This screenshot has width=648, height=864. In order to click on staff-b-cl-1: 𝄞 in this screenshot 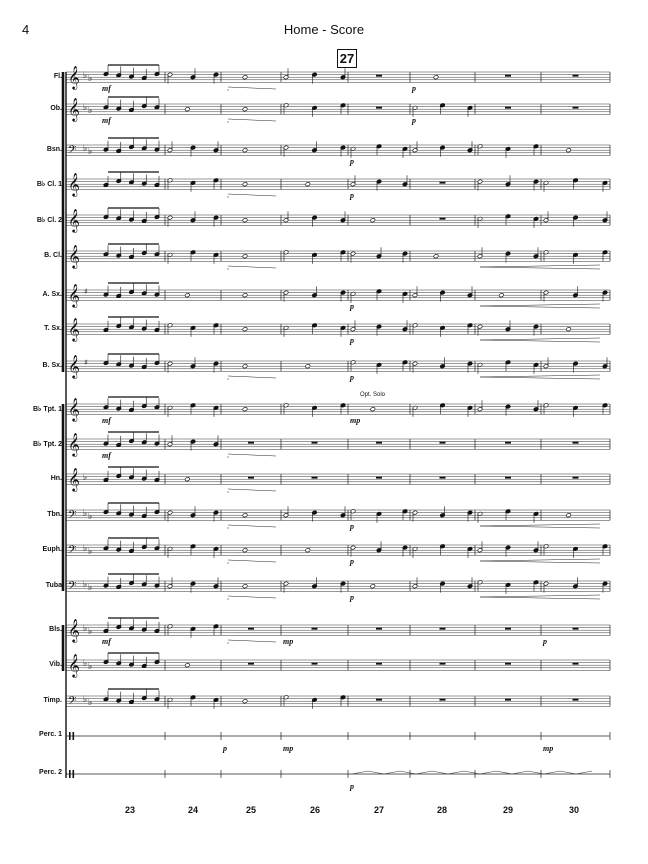, I will do `click(338, 184)`.